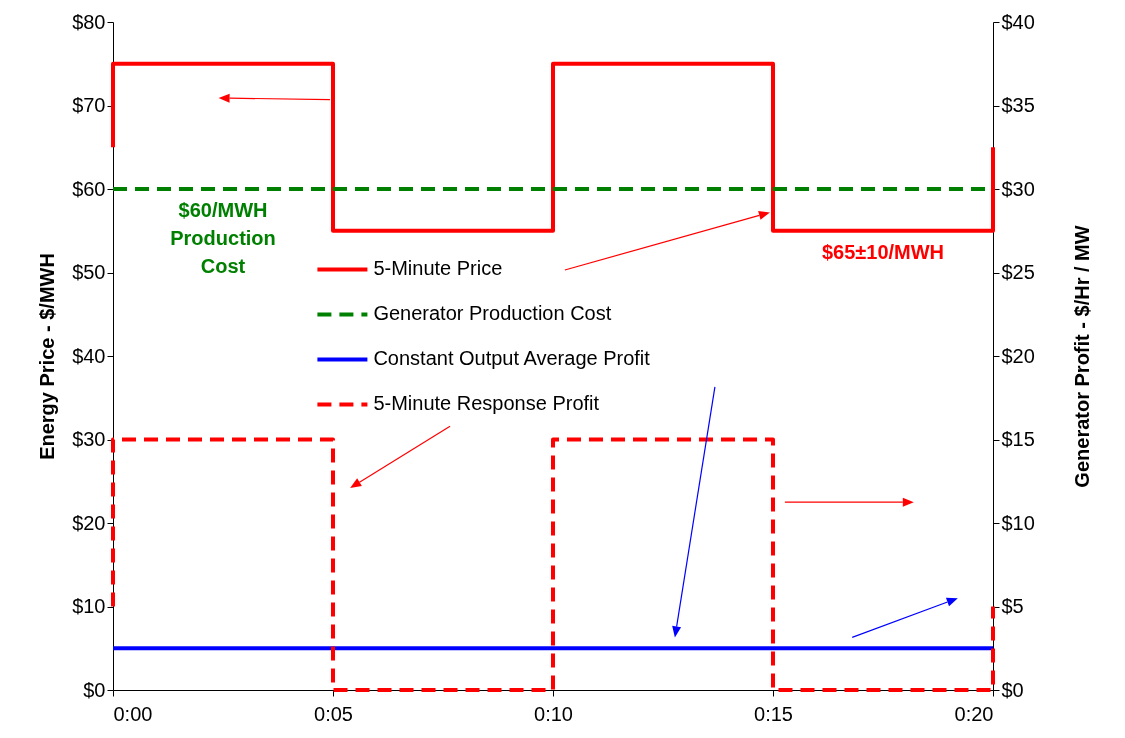 The height and width of the screenshot is (738, 1125). I want to click on annotation: $65±10/MWH, so click(883, 251).